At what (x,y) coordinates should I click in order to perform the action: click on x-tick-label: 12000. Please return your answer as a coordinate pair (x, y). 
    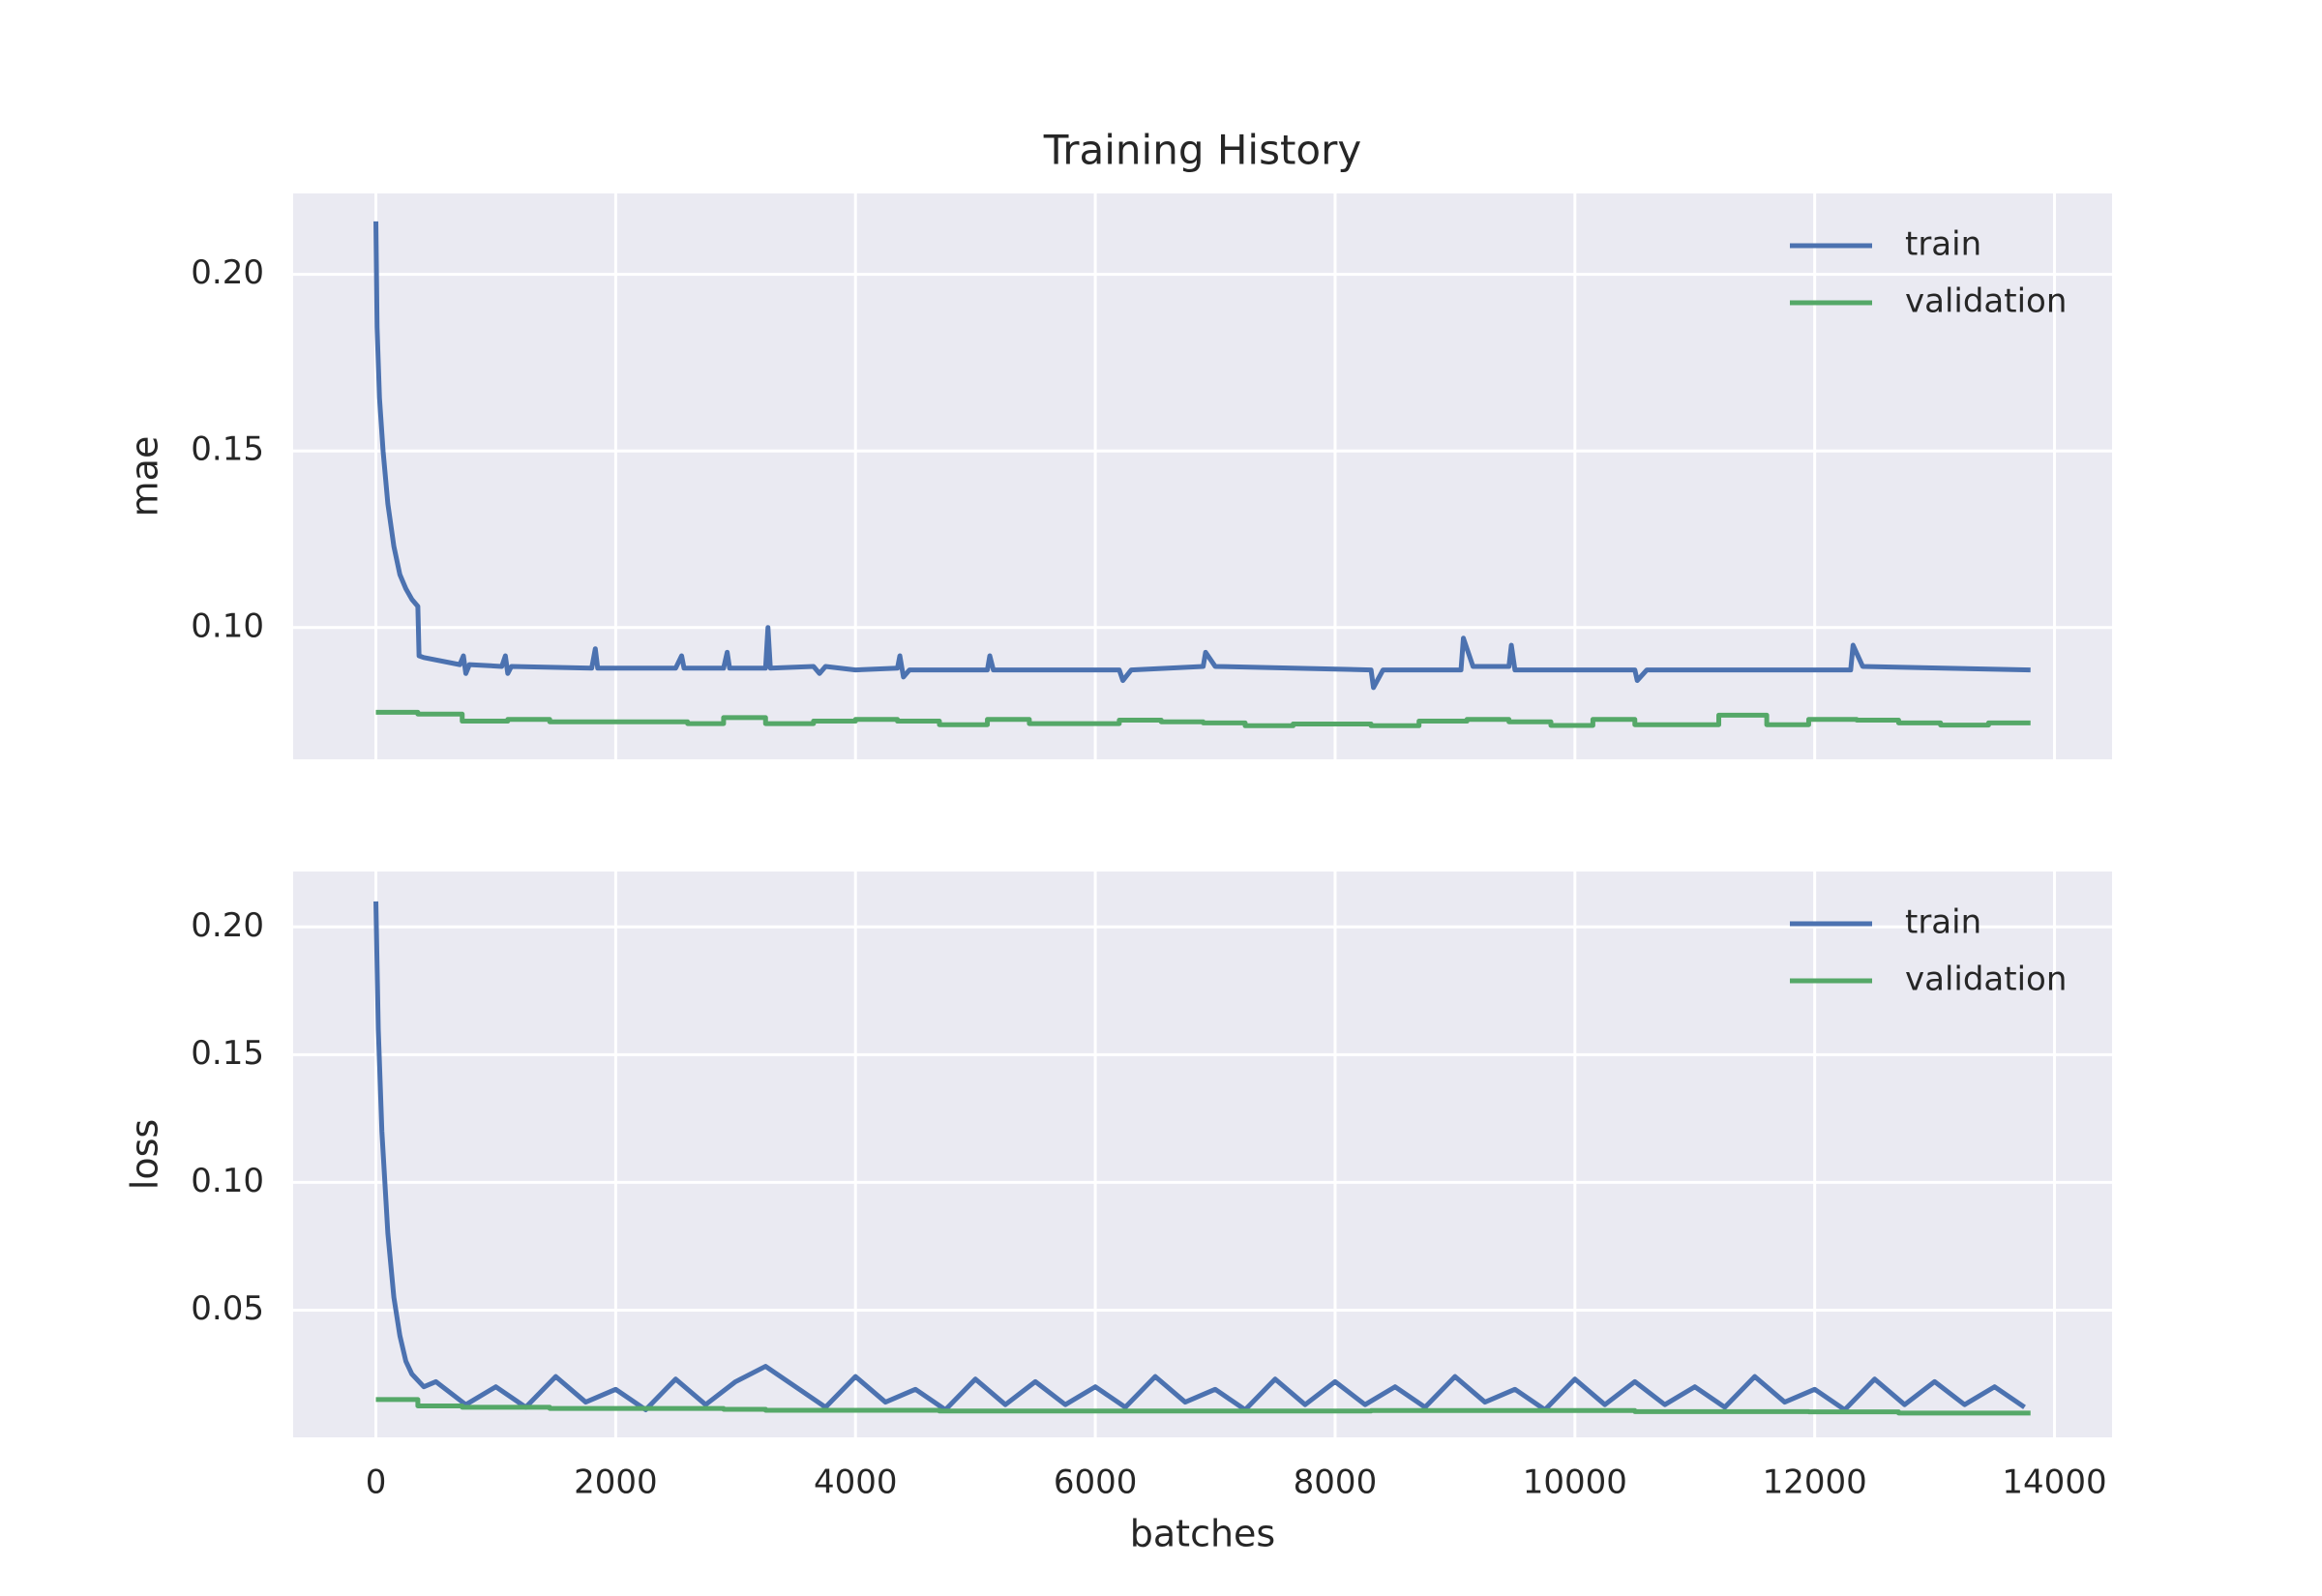
    Looking at the image, I should click on (1815, 1482).